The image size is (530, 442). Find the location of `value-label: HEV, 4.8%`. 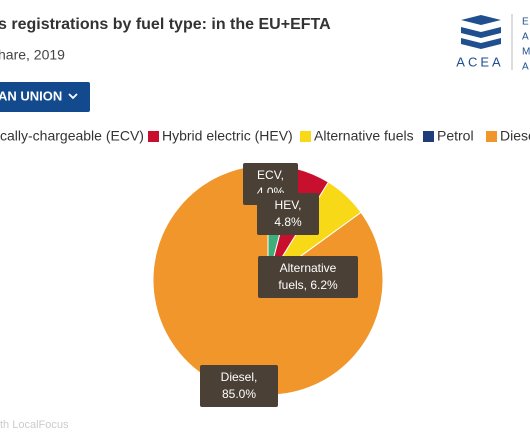

value-label: HEV, 4.8% is located at coordinates (288, 214).